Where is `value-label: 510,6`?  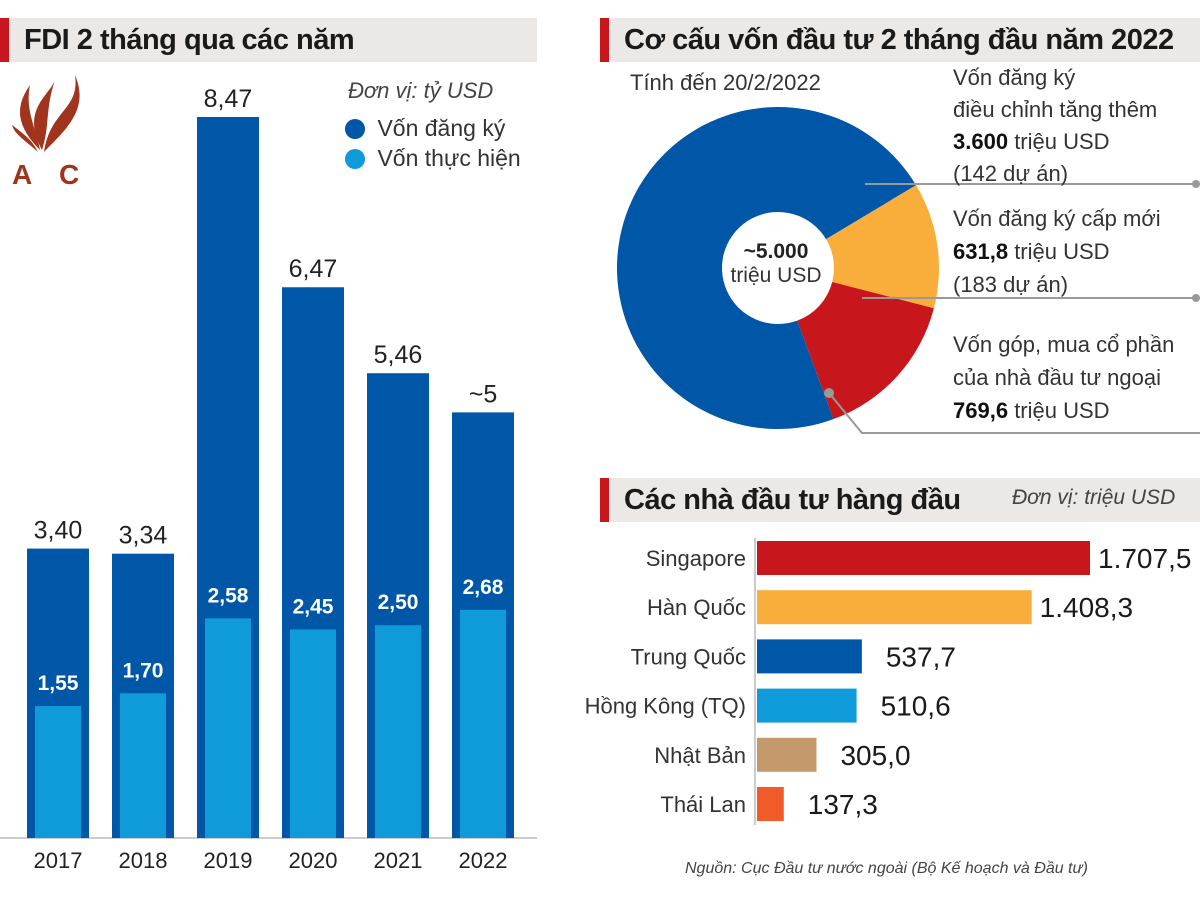 value-label: 510,6 is located at coordinates (916, 706).